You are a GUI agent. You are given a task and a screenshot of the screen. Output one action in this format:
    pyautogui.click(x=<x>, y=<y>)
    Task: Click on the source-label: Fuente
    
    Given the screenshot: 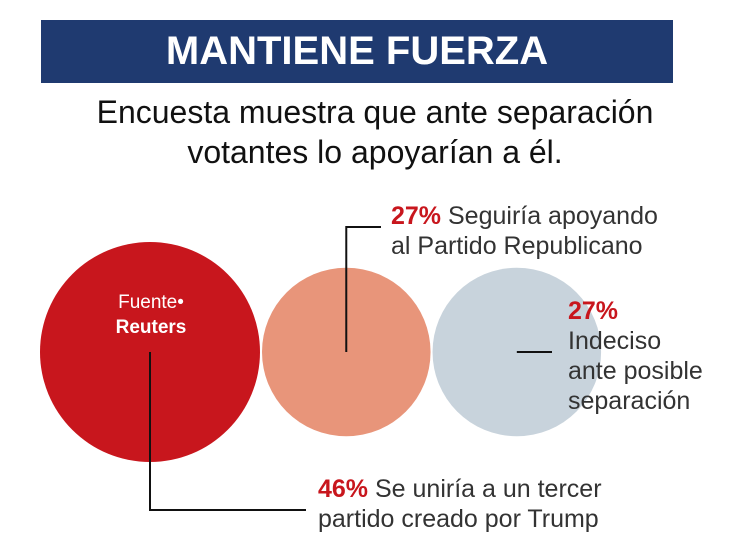 What is the action you would take?
    pyautogui.click(x=148, y=302)
    